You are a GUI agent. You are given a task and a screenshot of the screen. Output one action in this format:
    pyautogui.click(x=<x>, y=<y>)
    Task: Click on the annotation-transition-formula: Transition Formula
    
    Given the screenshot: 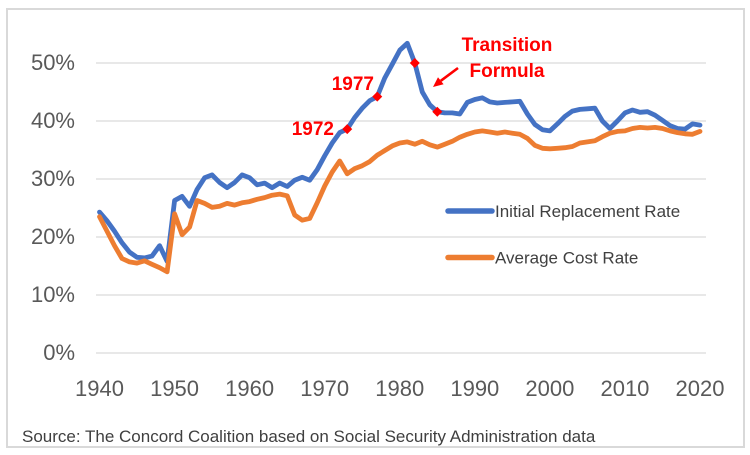 What is the action you would take?
    pyautogui.click(x=507, y=59)
    